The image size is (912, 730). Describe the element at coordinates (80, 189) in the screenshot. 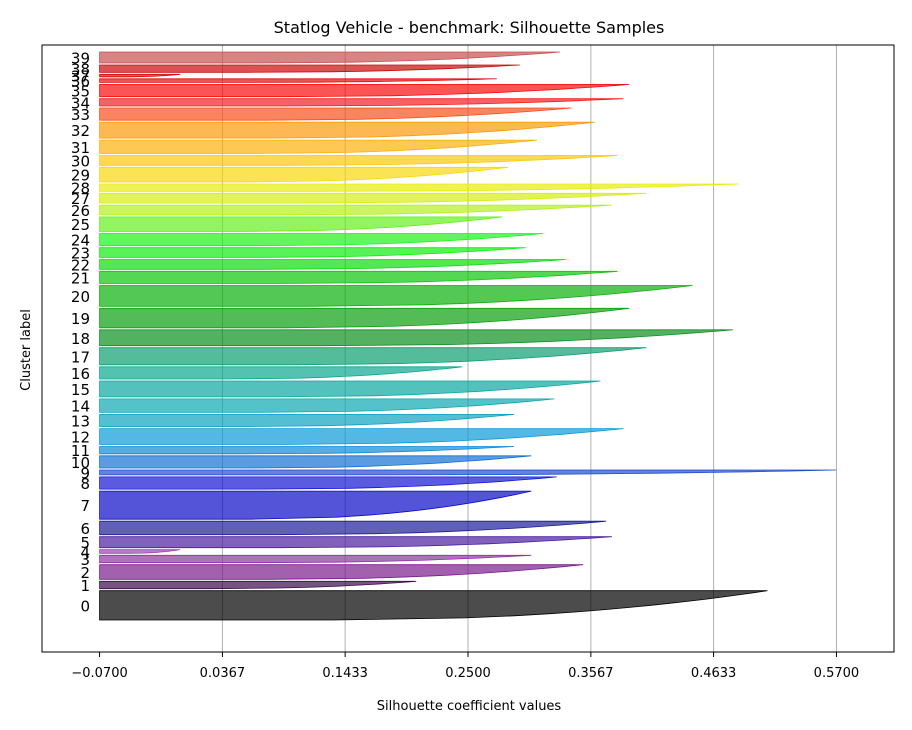

I see `cluster-label-28: 28` at that location.